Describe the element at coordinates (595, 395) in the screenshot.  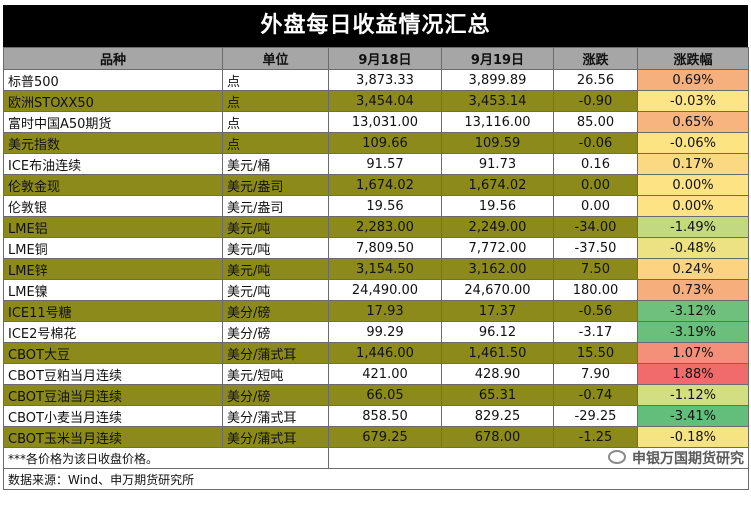
I see `row-change: -0.74` at that location.